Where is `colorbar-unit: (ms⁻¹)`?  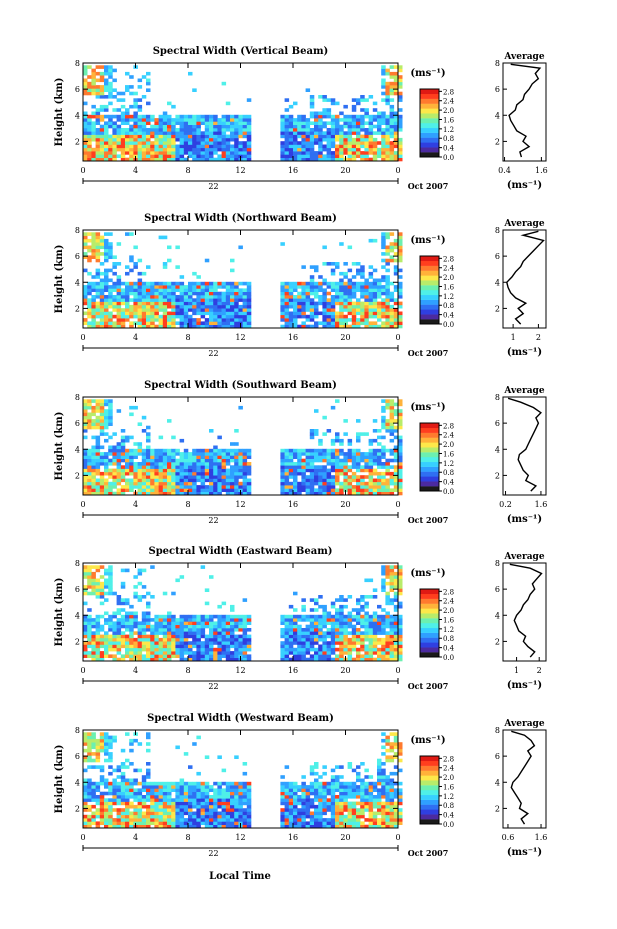
colorbar-unit: (ms⁻¹) is located at coordinates (427, 240).